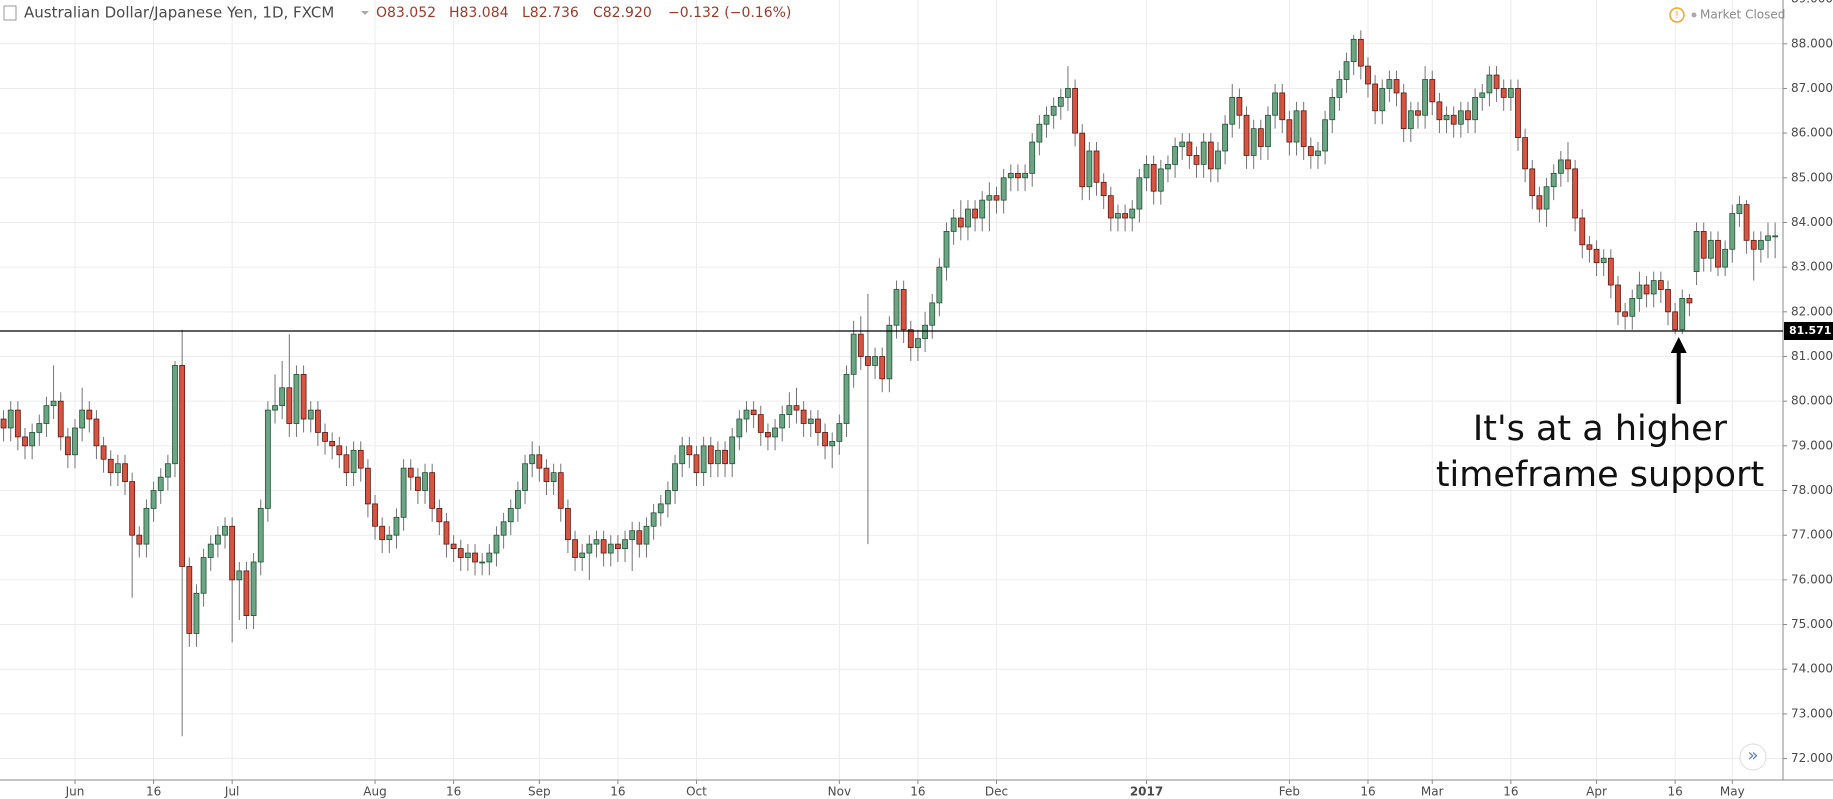  What do you see at coordinates (696, 792) in the screenshot?
I see `x-tick-label: Oct` at bounding box center [696, 792].